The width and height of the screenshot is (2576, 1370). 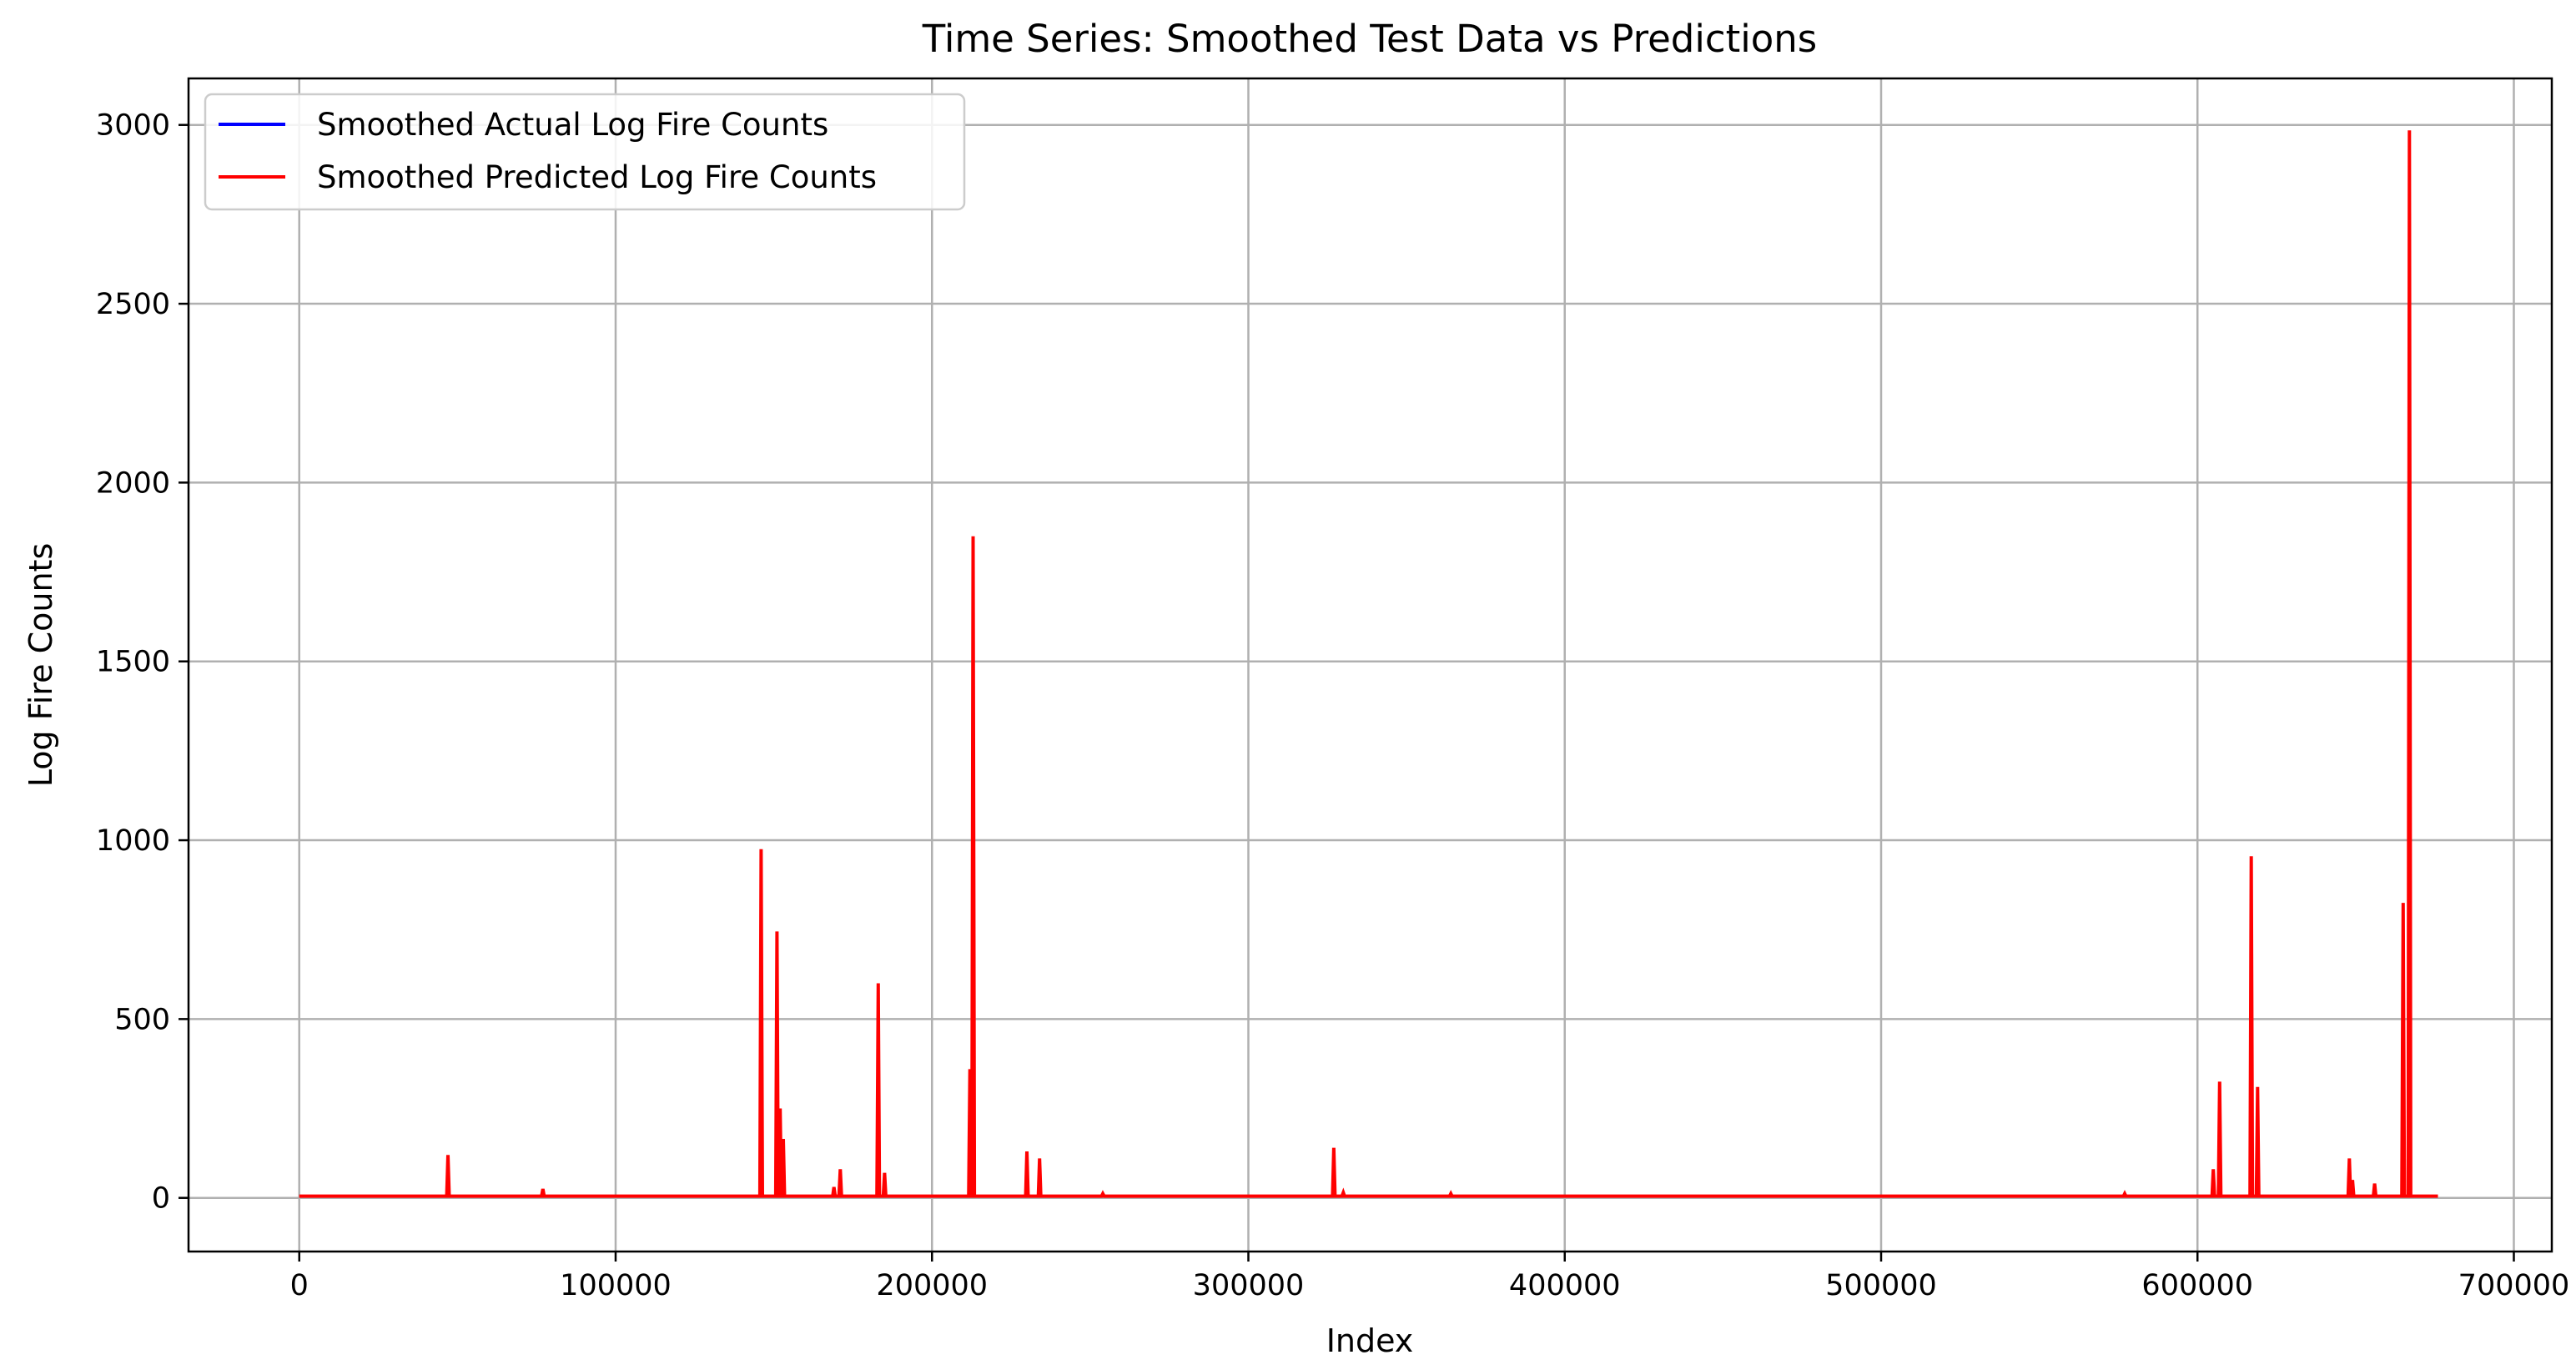 I want to click on x-tick-label-3: 300000, so click(x=1249, y=1285).